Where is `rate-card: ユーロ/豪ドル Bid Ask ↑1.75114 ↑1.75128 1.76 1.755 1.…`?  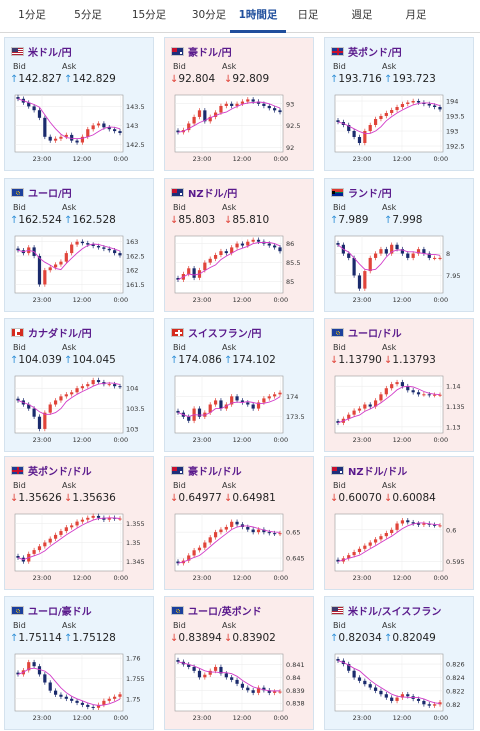 rate-card: ユーロ/豪ドル Bid Ask ↑1.75114 ↑1.75128 1.76 1.755 1.… is located at coordinates (79, 663).